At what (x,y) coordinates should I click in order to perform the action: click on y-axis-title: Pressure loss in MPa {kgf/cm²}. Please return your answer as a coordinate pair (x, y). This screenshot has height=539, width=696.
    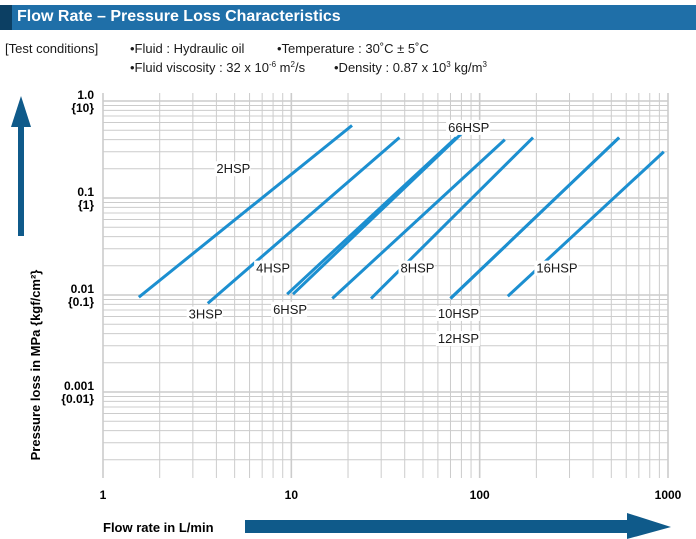
    Looking at the image, I should click on (35, 365).